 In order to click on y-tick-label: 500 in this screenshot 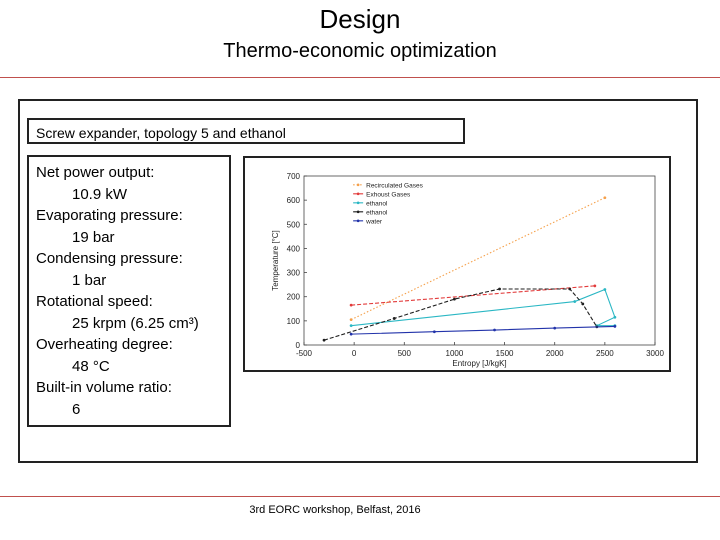, I will do `click(294, 224)`.